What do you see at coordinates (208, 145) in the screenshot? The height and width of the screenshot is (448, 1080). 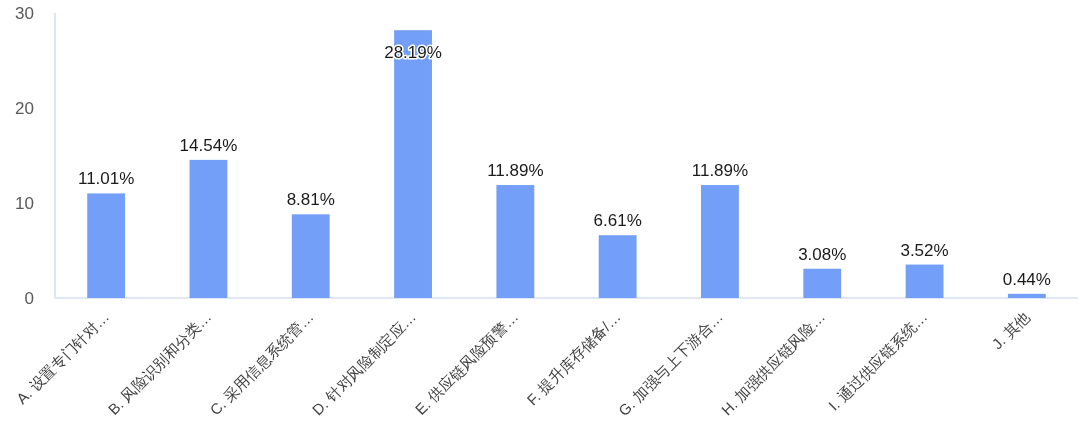 I see `data-label: 14.54%` at bounding box center [208, 145].